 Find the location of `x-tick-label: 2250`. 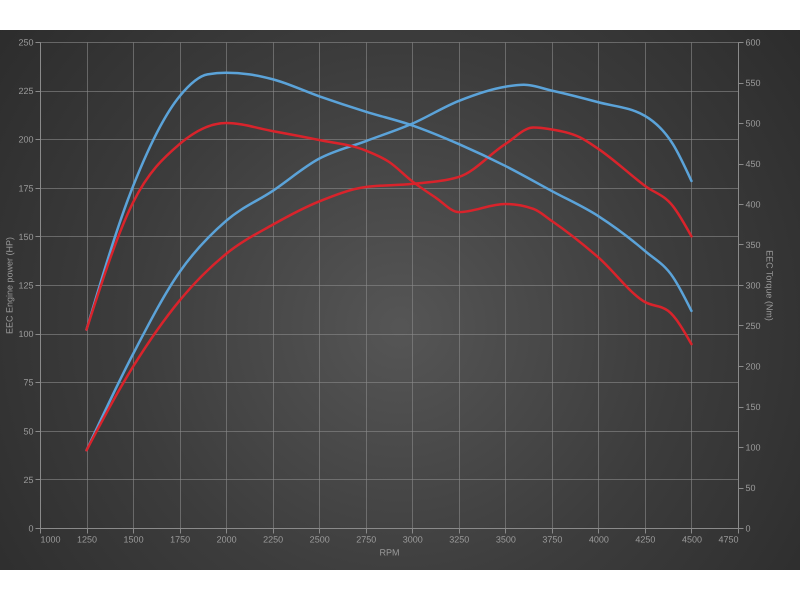

x-tick-label: 2250 is located at coordinates (273, 539).